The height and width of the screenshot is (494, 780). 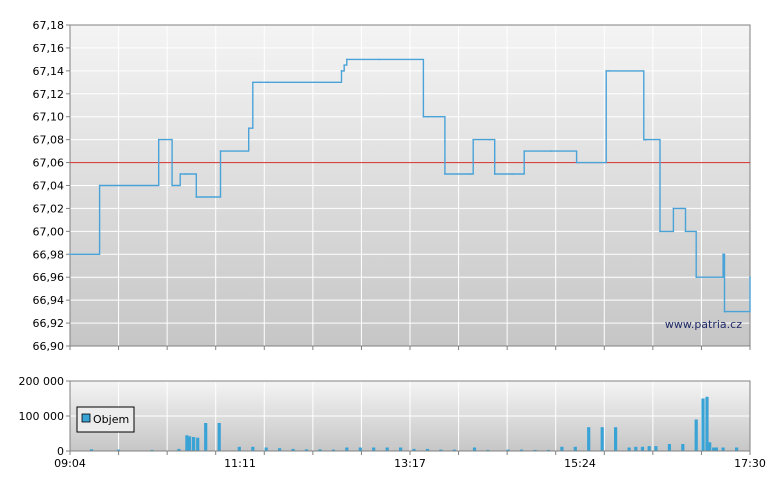 What do you see at coordinates (49, 186) in the screenshot?
I see `price-y-tick-label: 67,04` at bounding box center [49, 186].